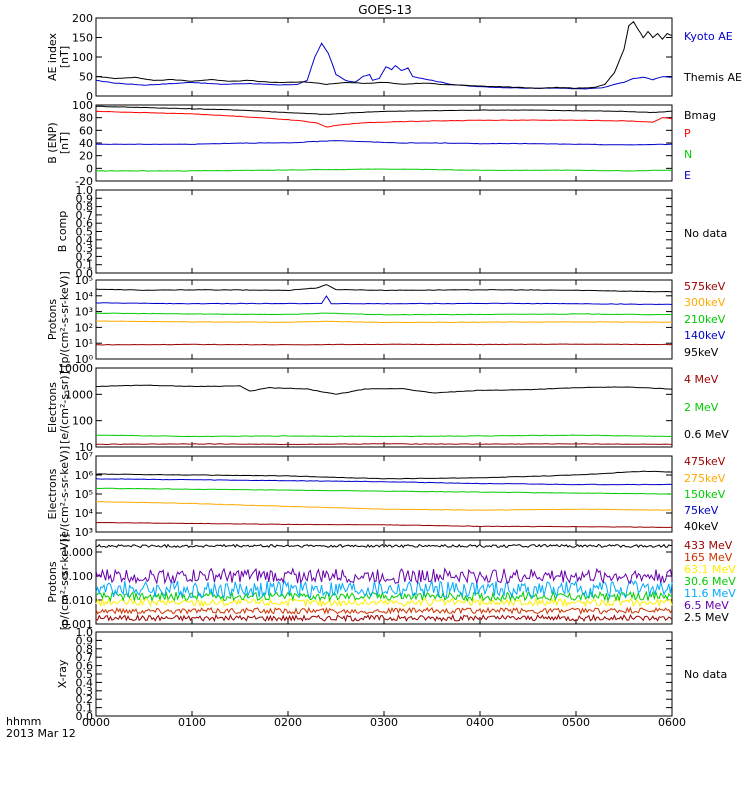  Describe the element at coordinates (52, 56) in the screenshot. I see `ae-ylabel-0: AE index` at that location.